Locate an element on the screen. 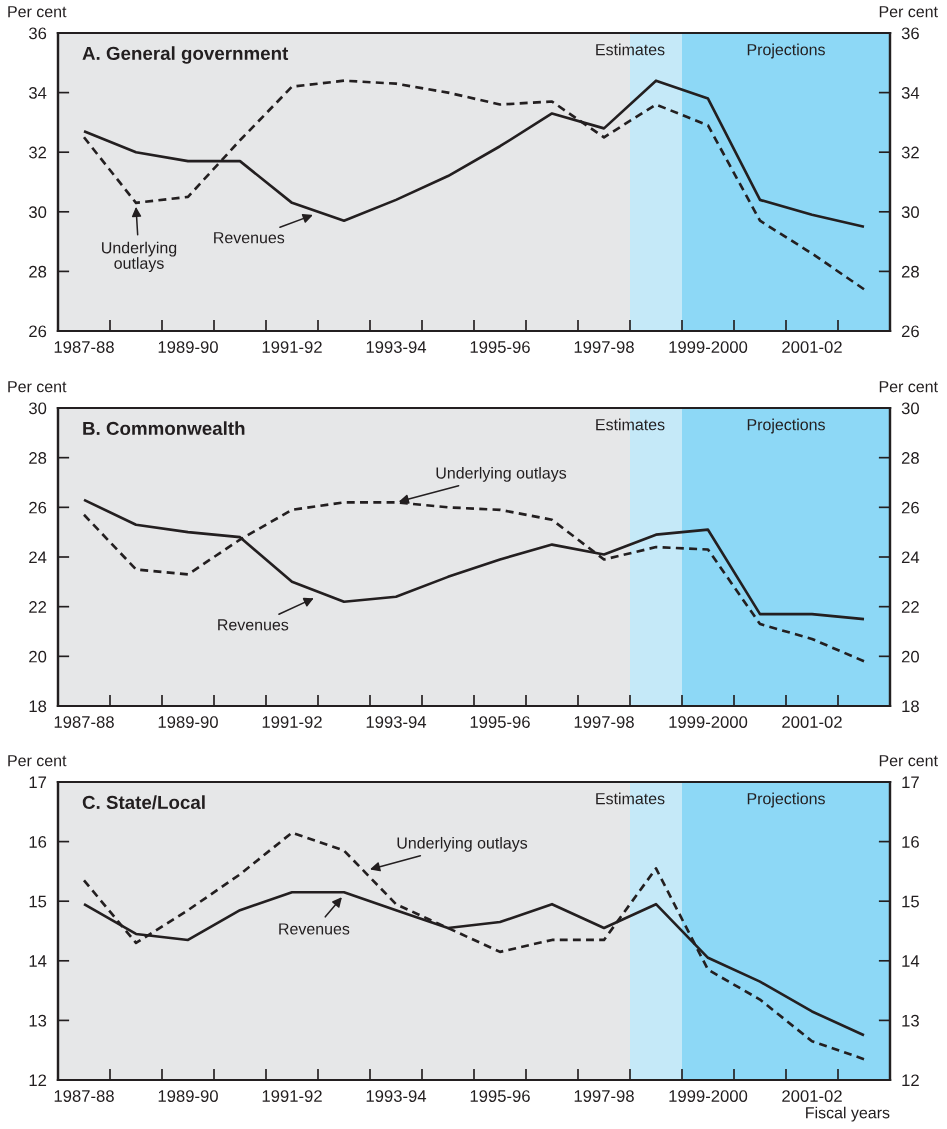 This screenshot has height=1129, width=947. y2-tick-label: 16 is located at coordinates (910, 842).